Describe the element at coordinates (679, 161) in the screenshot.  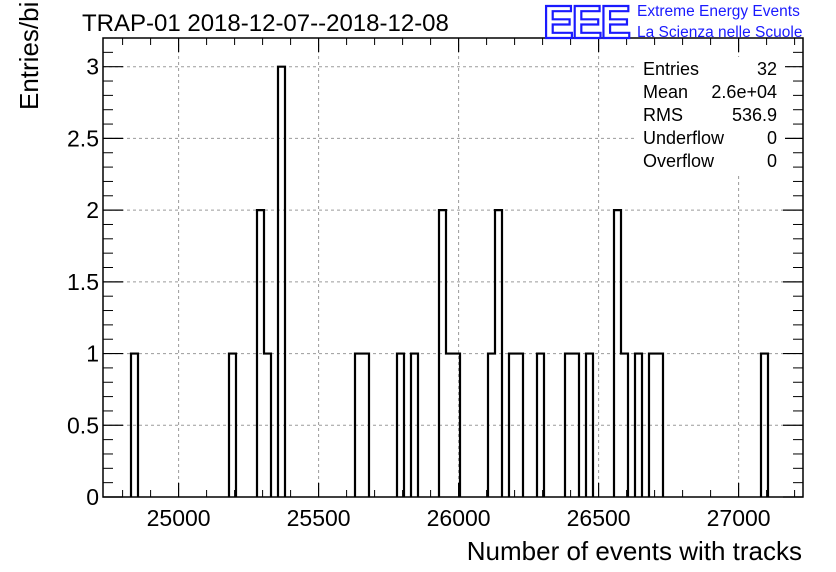
I see `stat-overflow-label: Overflow` at that location.